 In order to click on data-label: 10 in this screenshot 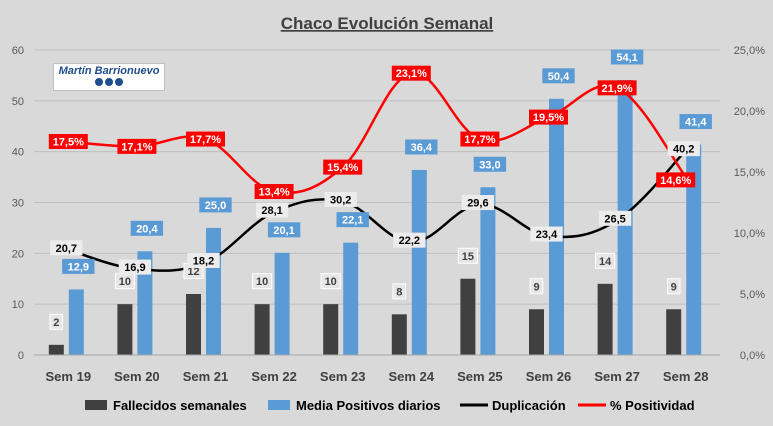, I will do `click(331, 282)`.